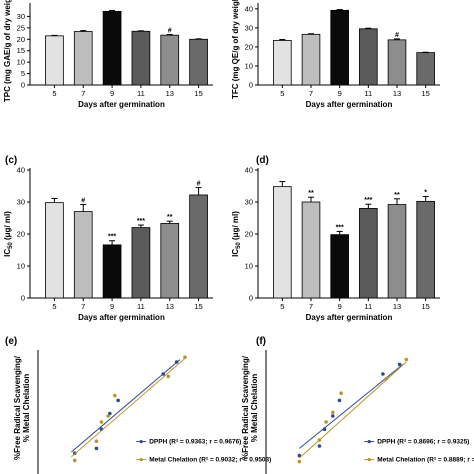  What do you see at coordinates (83, 201) in the screenshot?
I see `significance-mark-c-7: #` at bounding box center [83, 201].